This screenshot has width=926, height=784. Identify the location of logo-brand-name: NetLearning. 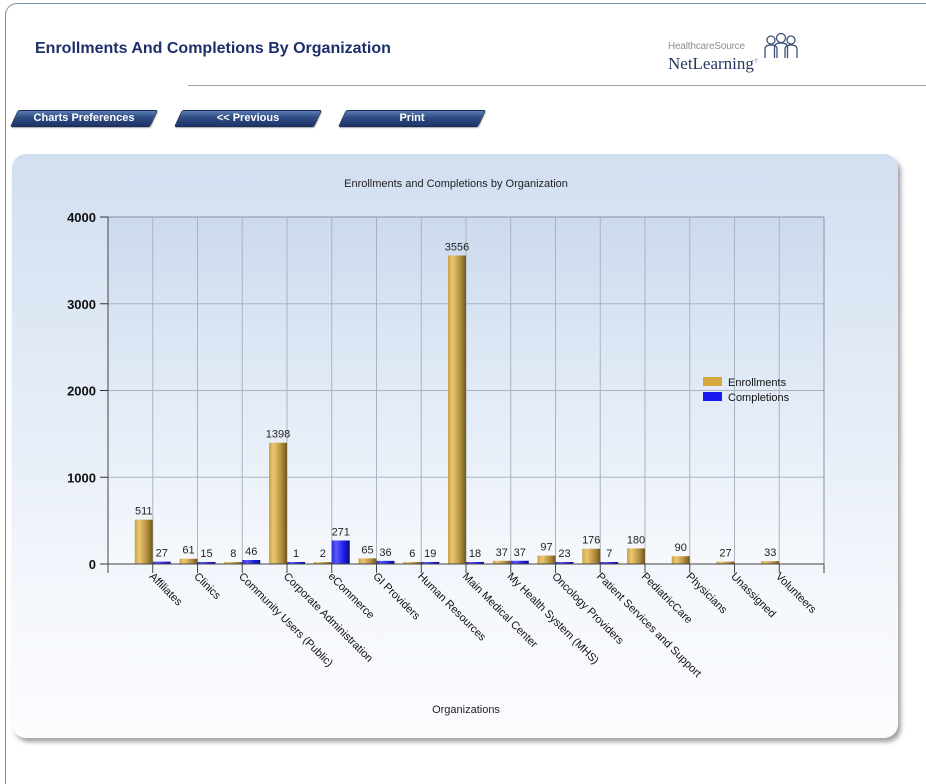
(711, 63).